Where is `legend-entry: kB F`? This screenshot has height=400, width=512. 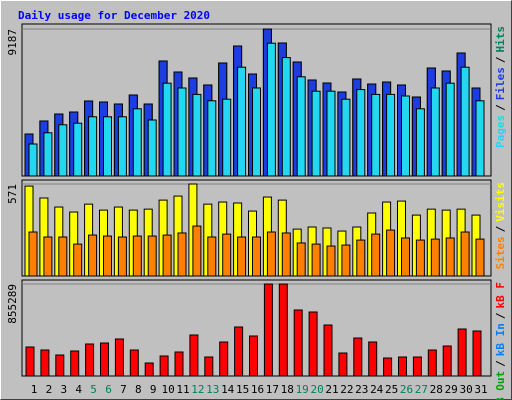
legend-entry: kB F is located at coordinates (500, 295).